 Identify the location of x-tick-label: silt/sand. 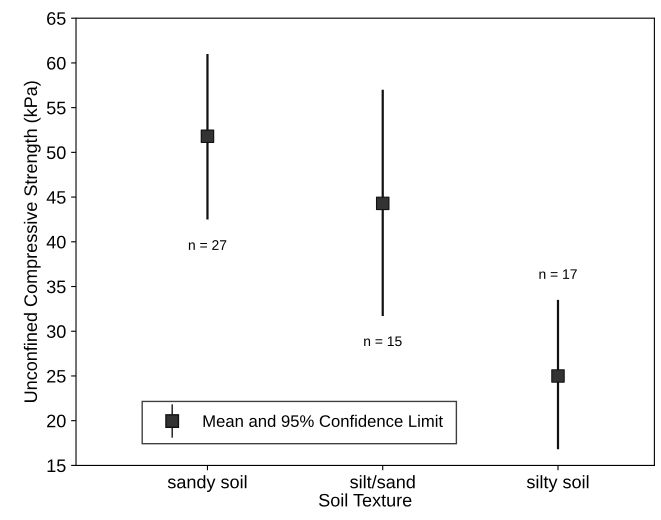
(382, 481).